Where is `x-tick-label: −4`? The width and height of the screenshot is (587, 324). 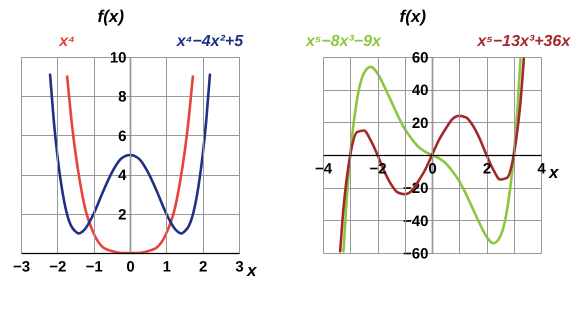 x-tick-label: −4 is located at coordinates (323, 169).